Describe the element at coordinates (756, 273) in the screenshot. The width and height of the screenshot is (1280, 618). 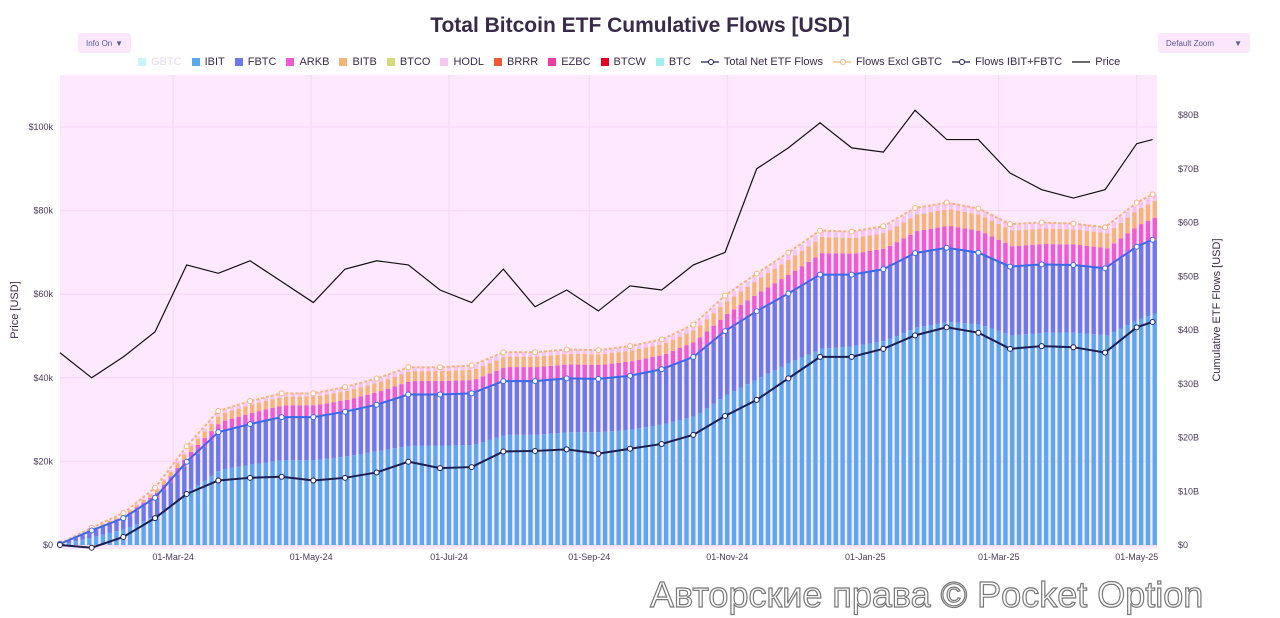
I see `flows-excl-gbtc-marker` at that location.